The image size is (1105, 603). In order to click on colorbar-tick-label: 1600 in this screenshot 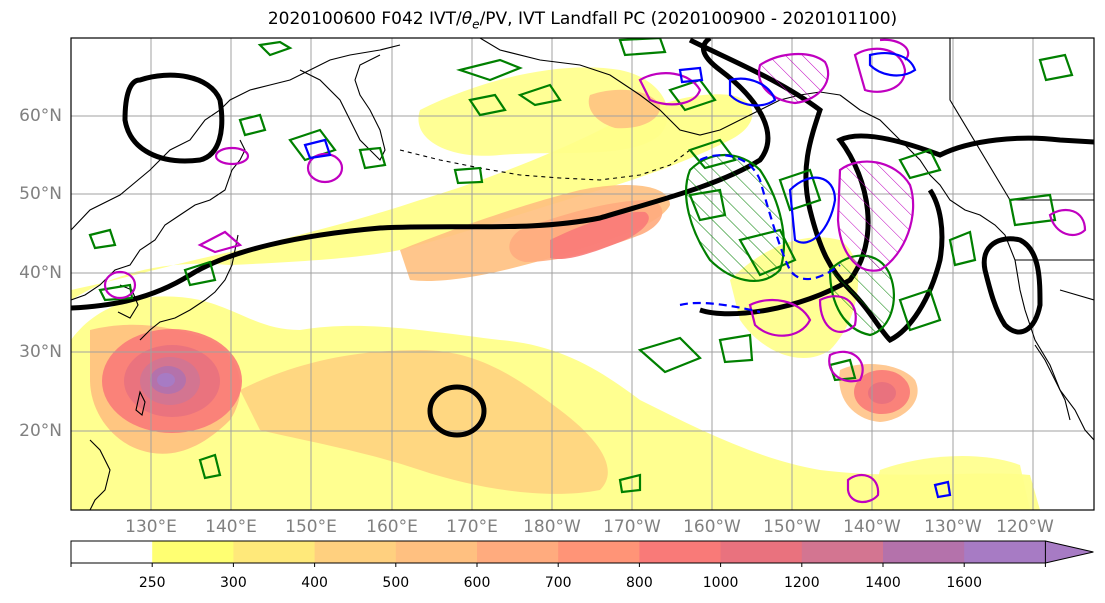, I will do `click(964, 583)`.